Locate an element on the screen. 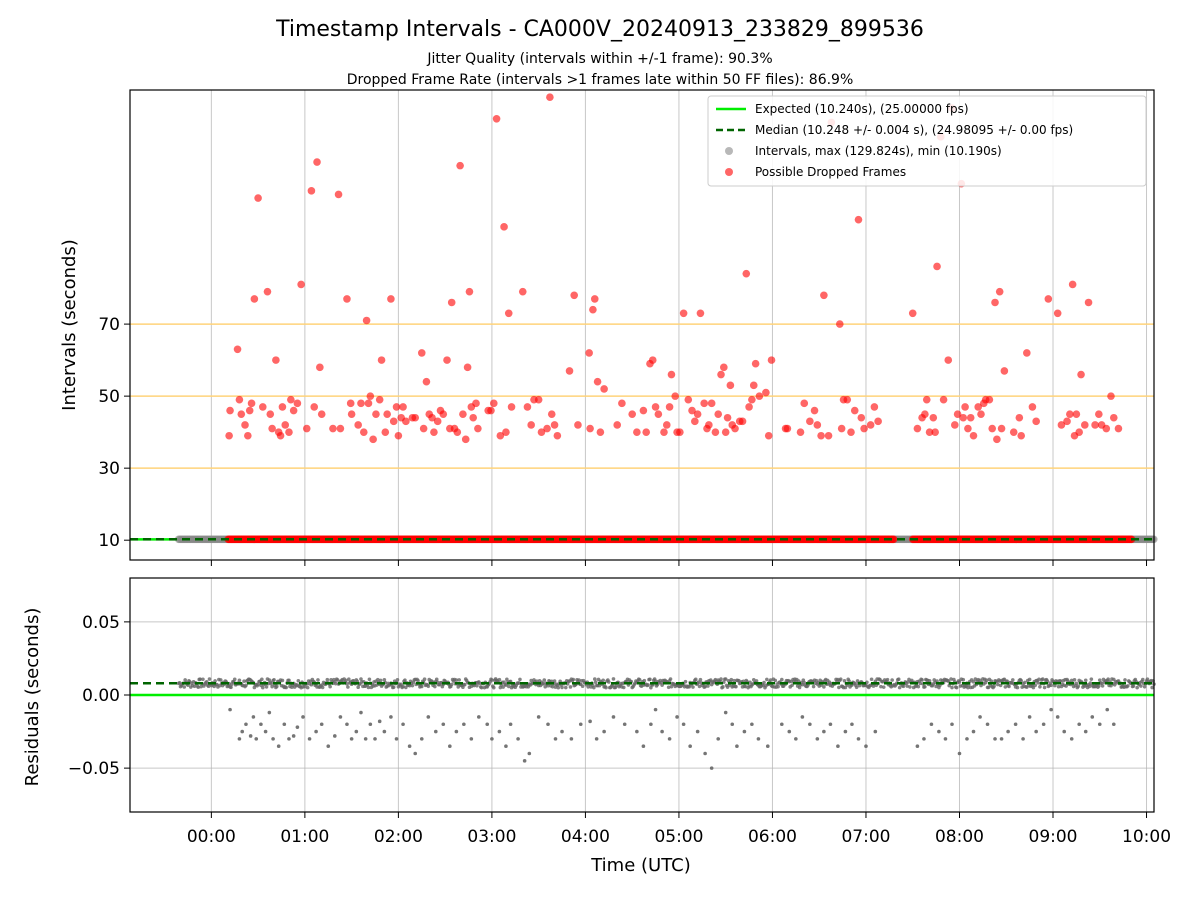 This screenshot has height=900, width=1200. x-tick-label: 08:00 is located at coordinates (959, 837).